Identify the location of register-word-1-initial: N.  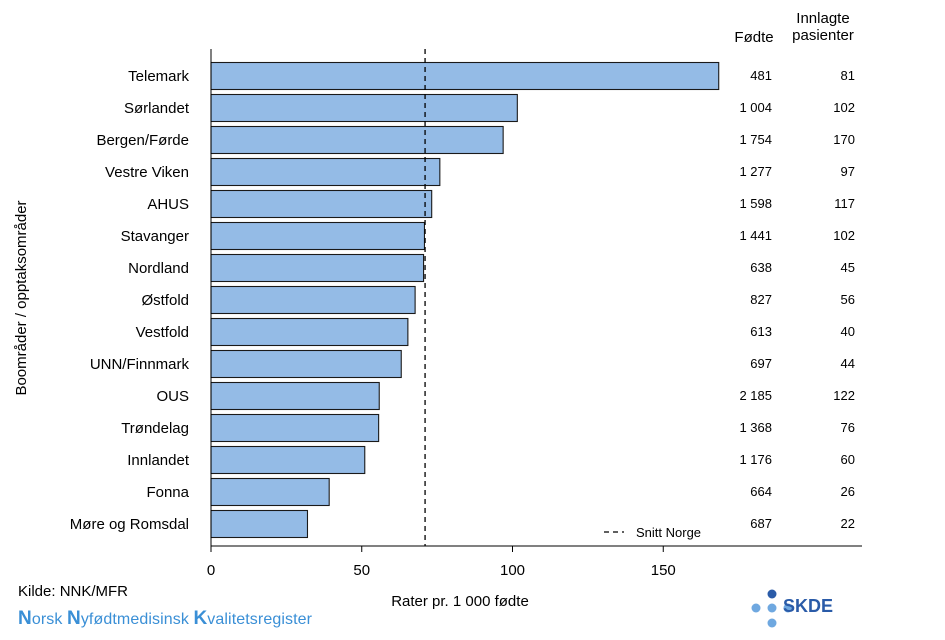
(25, 618).